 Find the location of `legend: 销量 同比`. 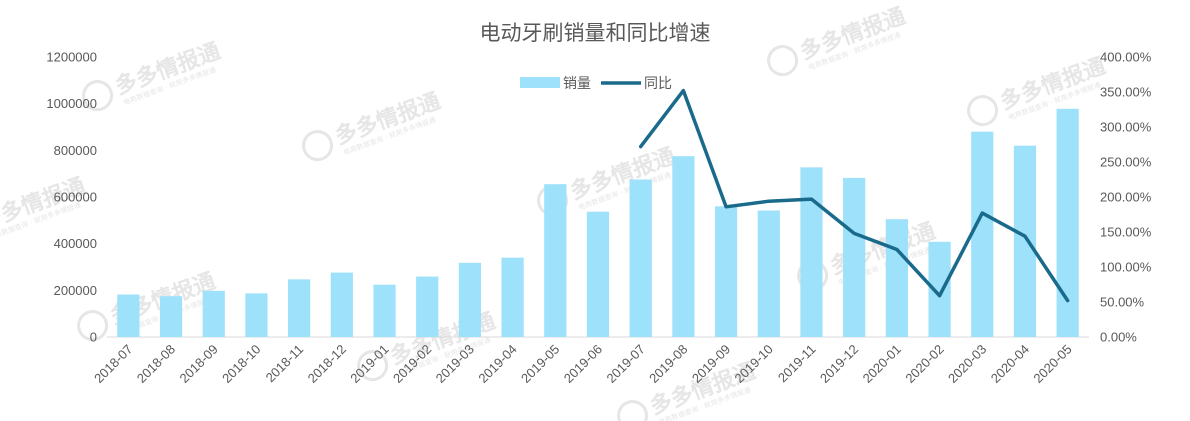

legend: 销量 同比 is located at coordinates (596, 84).